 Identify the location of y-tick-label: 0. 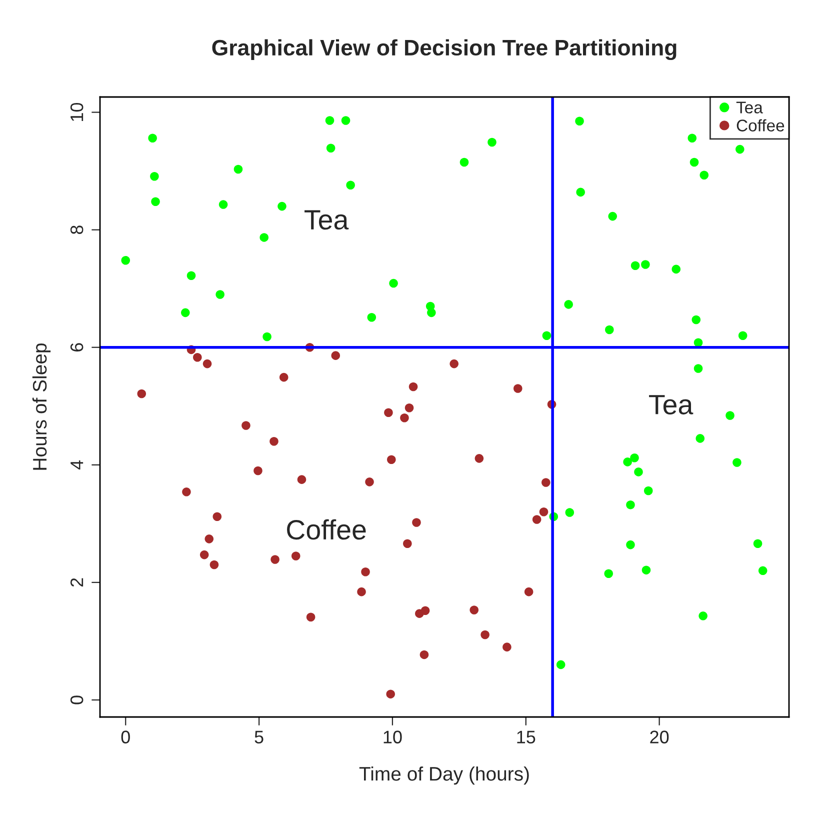
(77, 700).